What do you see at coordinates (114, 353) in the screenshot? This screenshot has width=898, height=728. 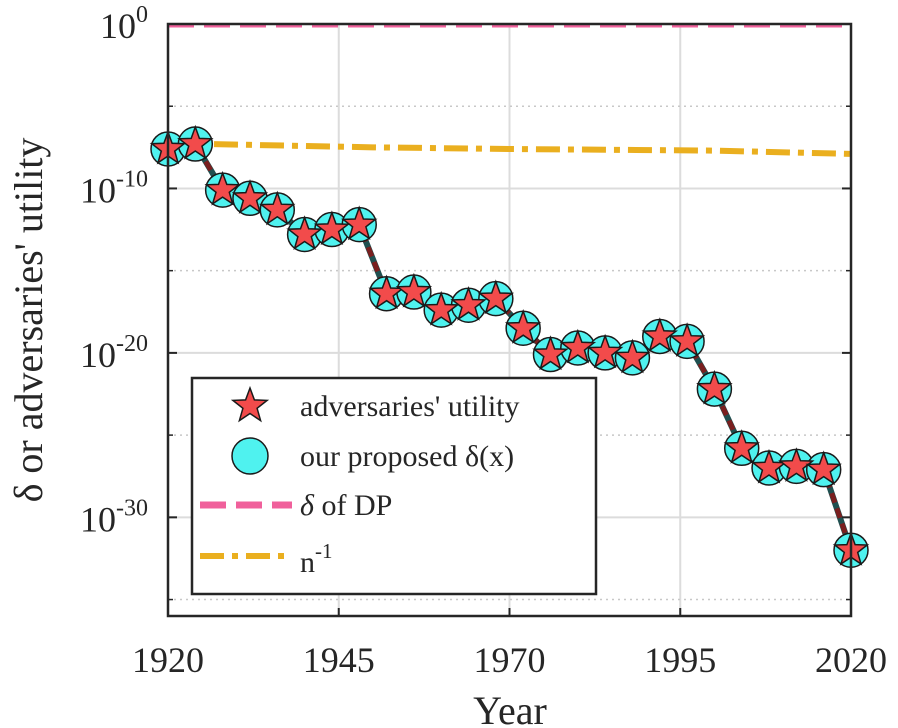 I see `y-tick-label: 10-20` at bounding box center [114, 353].